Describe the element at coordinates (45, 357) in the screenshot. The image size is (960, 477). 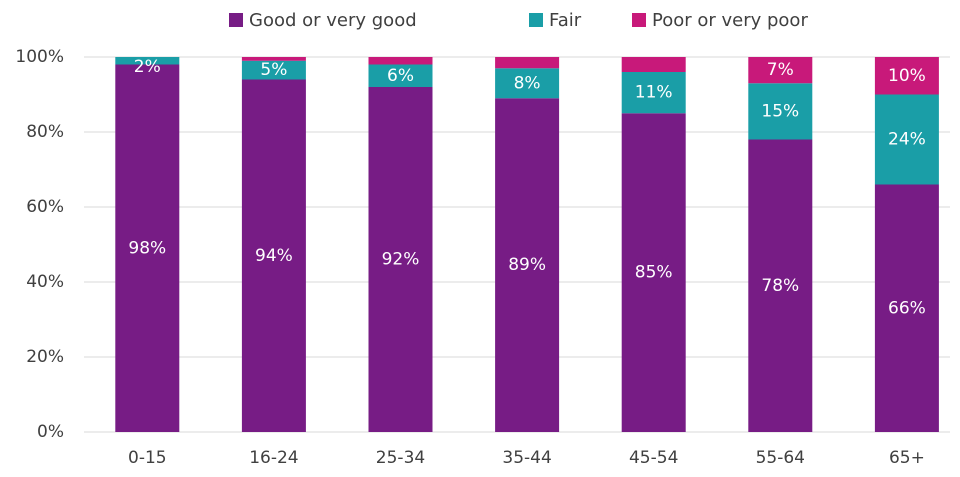
I see `y-tick-label: 20%` at that location.